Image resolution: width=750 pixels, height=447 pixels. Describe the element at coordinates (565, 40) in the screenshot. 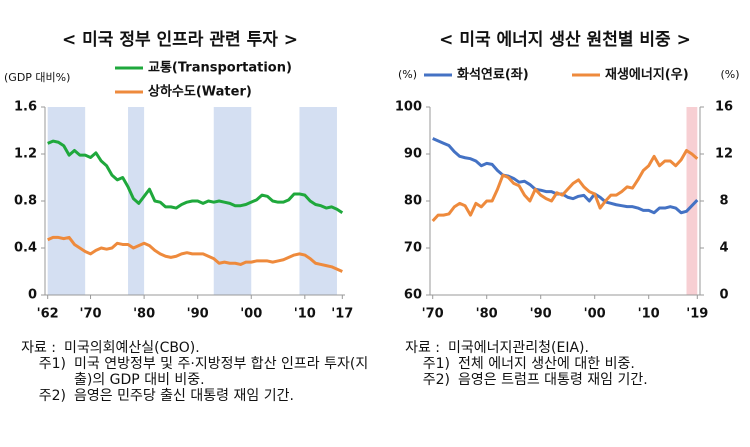

I see `chart-title: < 미국 에너지 생산 원천별 비중 >` at that location.